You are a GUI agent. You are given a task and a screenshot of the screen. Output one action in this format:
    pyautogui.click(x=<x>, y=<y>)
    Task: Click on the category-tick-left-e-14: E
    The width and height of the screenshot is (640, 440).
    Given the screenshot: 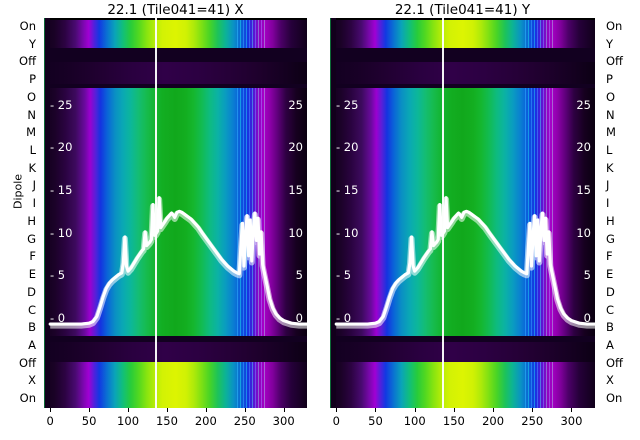 What is the action you would take?
    pyautogui.click(x=32, y=274)
    